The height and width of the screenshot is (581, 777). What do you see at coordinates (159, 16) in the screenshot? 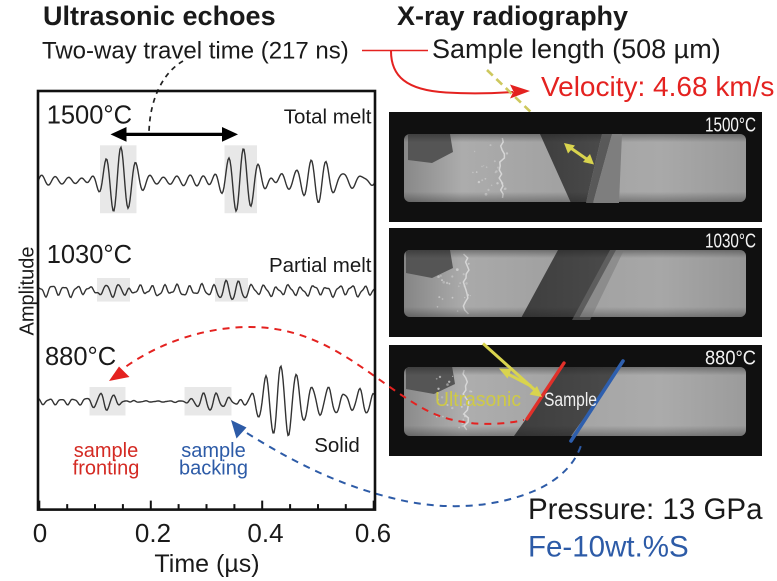
I see `svg-text: Ultrasonic echoes` at bounding box center [159, 16].